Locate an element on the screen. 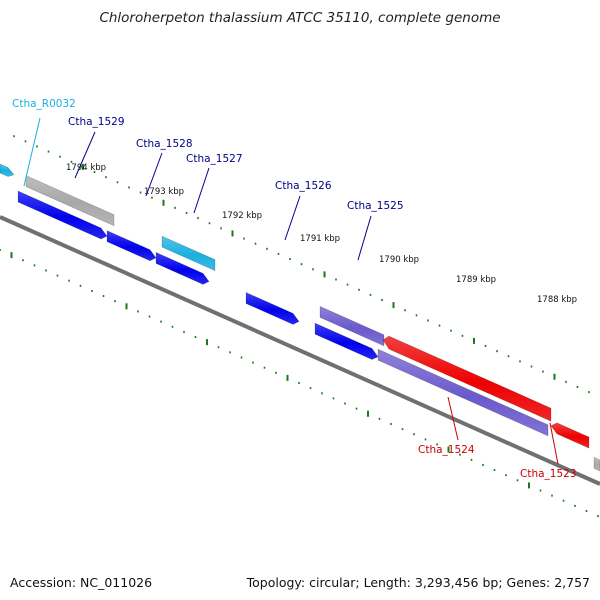 The image size is (600, 600). gene-arrow-cyan is located at coordinates (188, 253).